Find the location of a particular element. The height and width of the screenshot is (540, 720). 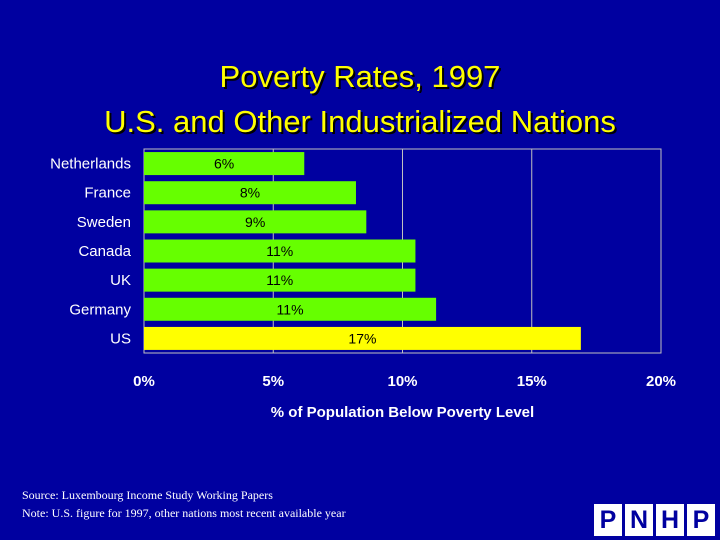

category-label: US is located at coordinates (120, 338).